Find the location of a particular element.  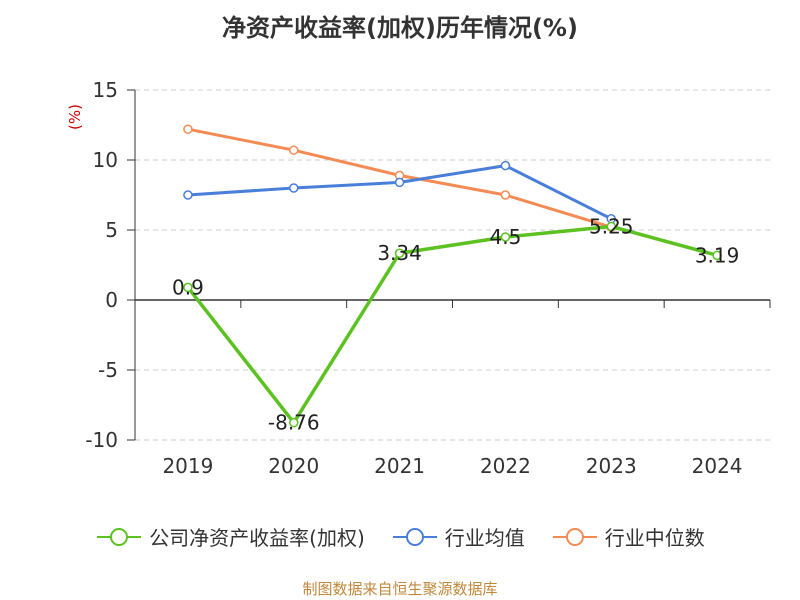

x-tick-label: 2020 is located at coordinates (293, 466).